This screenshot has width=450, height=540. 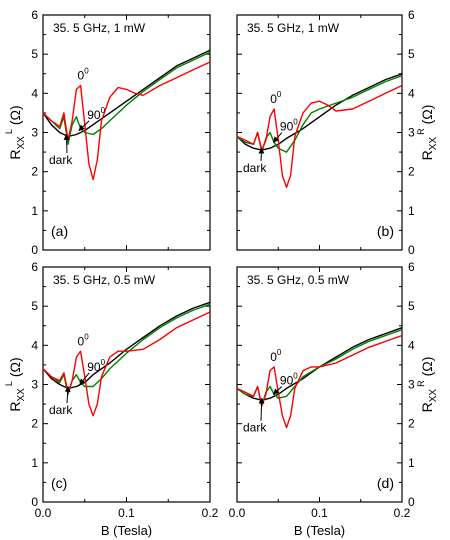 I want to click on panel-label: (c), so click(x=59, y=483).